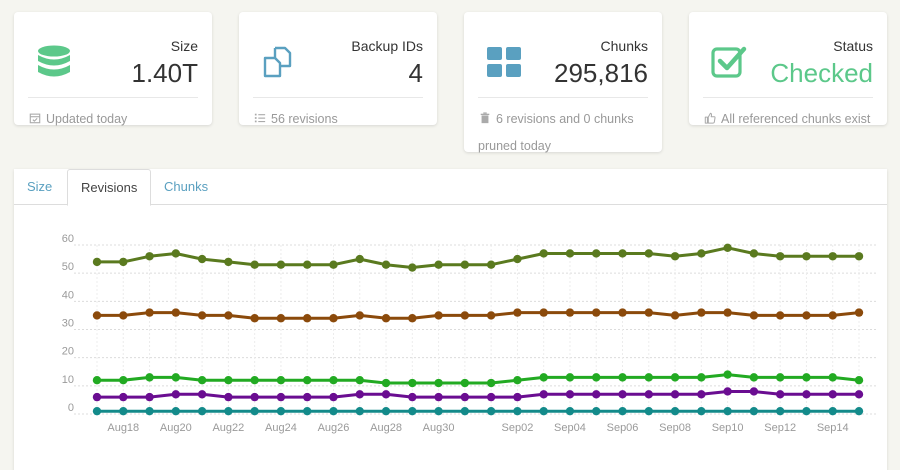  I want to click on x-tick-label: Sep04, so click(570, 428).